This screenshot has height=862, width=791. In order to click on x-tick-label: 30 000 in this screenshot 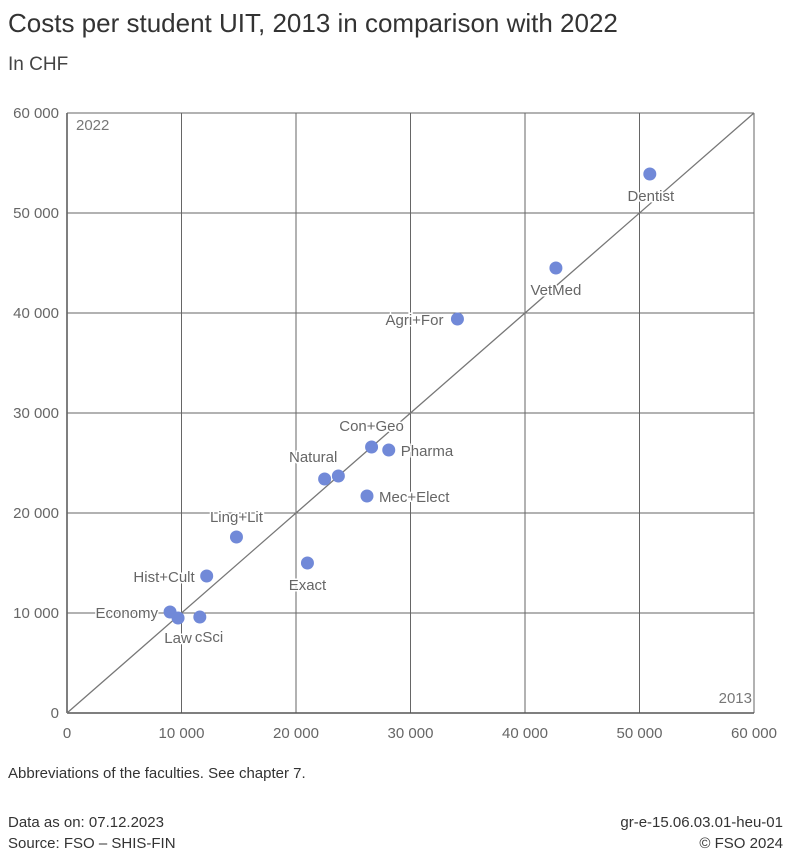, I will do `click(411, 733)`.